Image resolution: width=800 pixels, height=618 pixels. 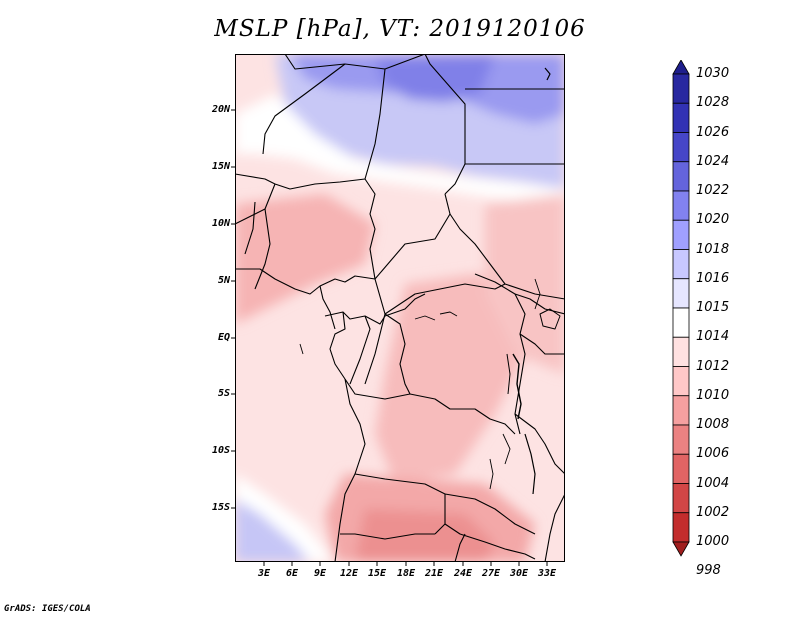 What do you see at coordinates (708, 571) in the screenshot?
I see `colorbar-label: 998` at bounding box center [708, 571].